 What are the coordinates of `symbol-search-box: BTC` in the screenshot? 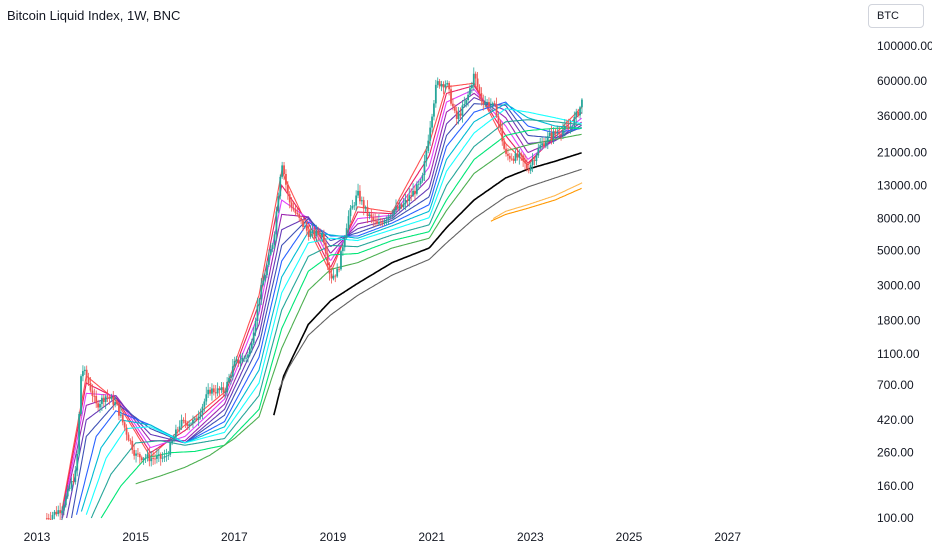 It's located at (896, 16).